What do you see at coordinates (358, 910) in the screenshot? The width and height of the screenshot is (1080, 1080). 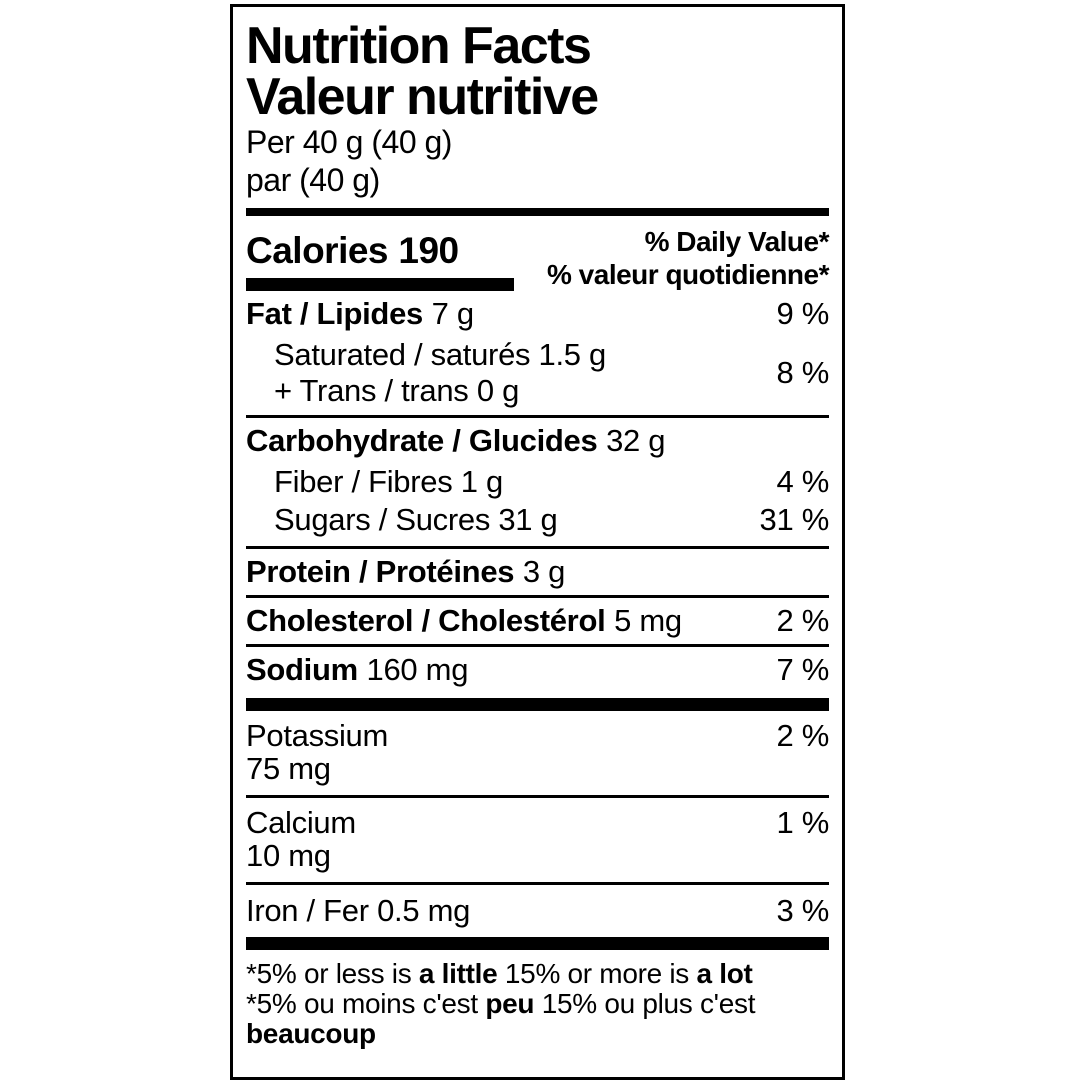 I see `iron-name: Iron / Fer 0.5 mg` at bounding box center [358, 910].